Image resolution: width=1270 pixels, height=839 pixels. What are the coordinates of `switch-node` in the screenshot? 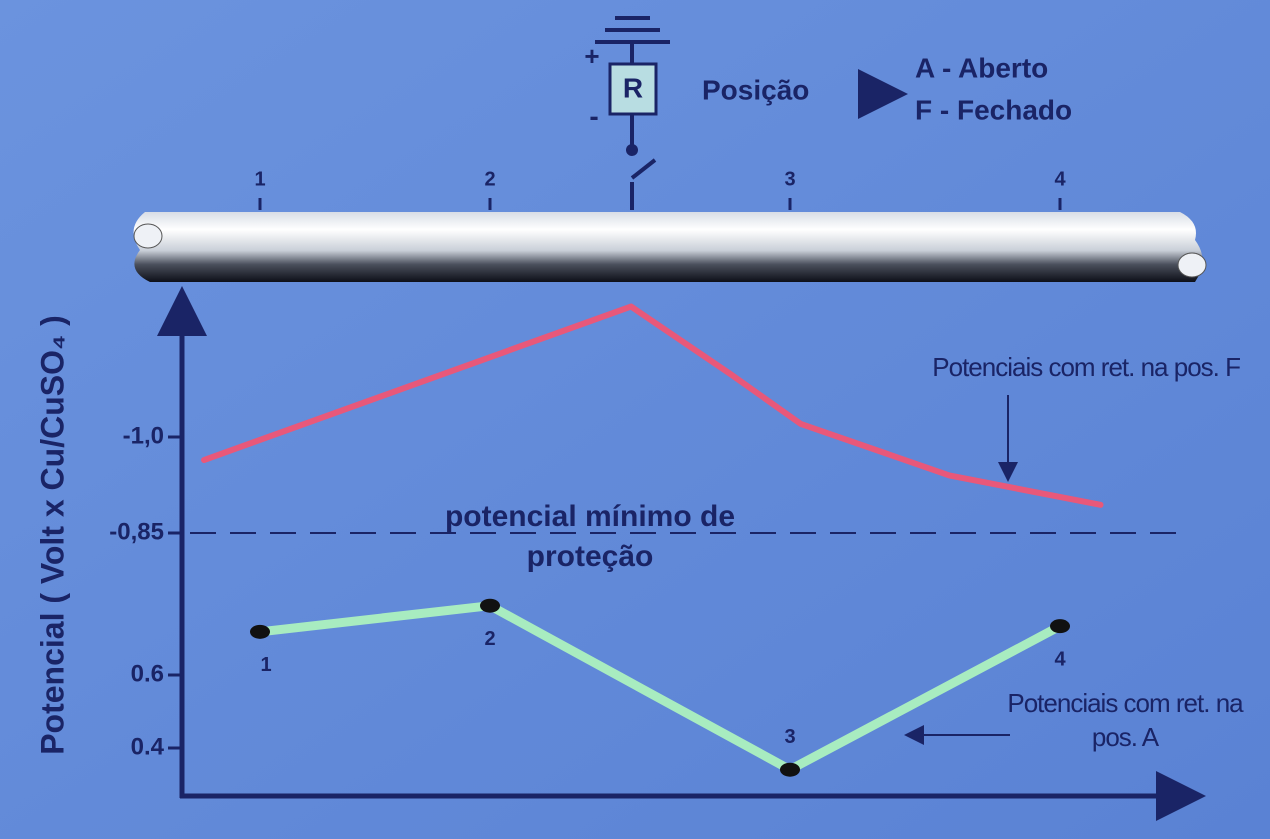 It's located at (632, 150).